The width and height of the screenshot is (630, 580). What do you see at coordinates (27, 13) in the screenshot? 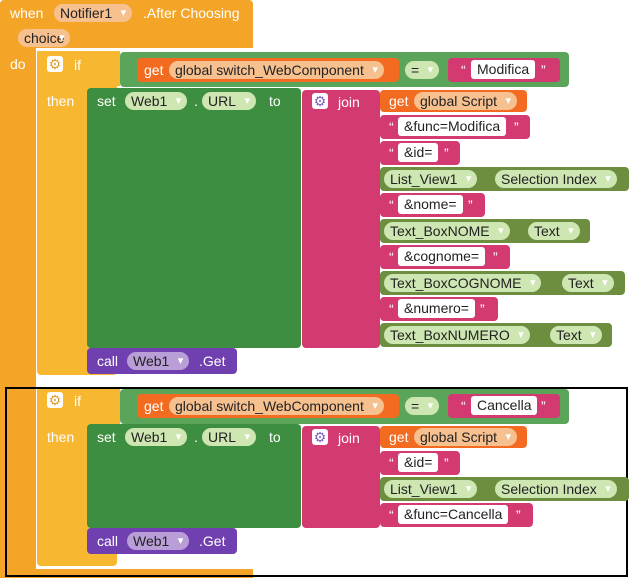
I see `event-when-label: when` at bounding box center [27, 13].